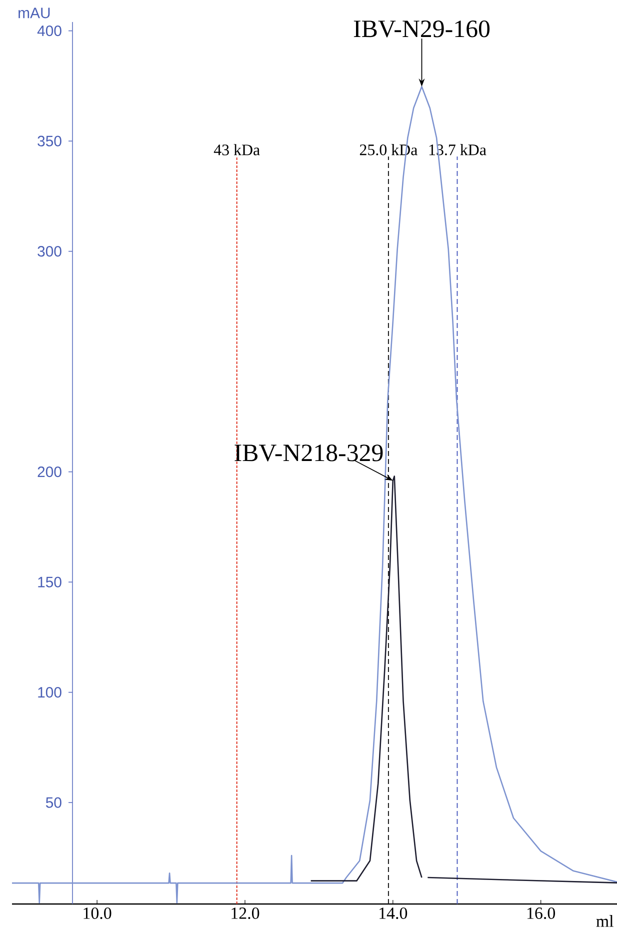 This screenshot has height=931, width=617. Describe the element at coordinates (50, 692) in the screenshot. I see `y-tick-label: 100` at that location.